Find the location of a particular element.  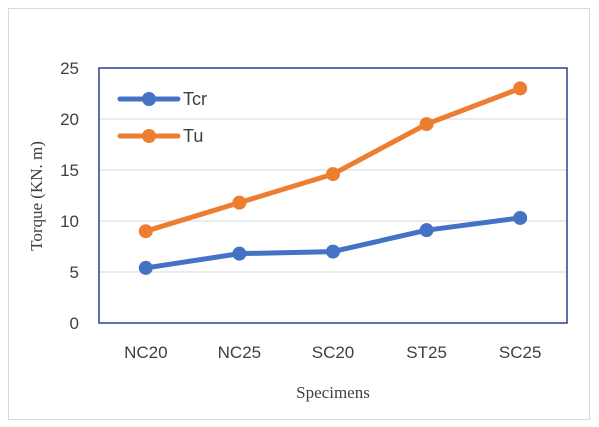

x-tick-label: SC25 is located at coordinates (520, 352).